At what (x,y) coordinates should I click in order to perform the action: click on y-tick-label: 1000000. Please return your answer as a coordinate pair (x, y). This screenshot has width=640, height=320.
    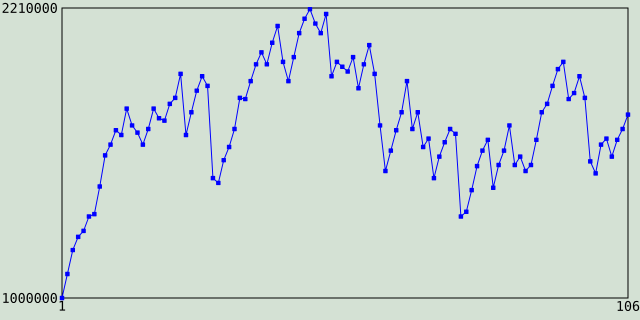
    Looking at the image, I should click on (30, 298).